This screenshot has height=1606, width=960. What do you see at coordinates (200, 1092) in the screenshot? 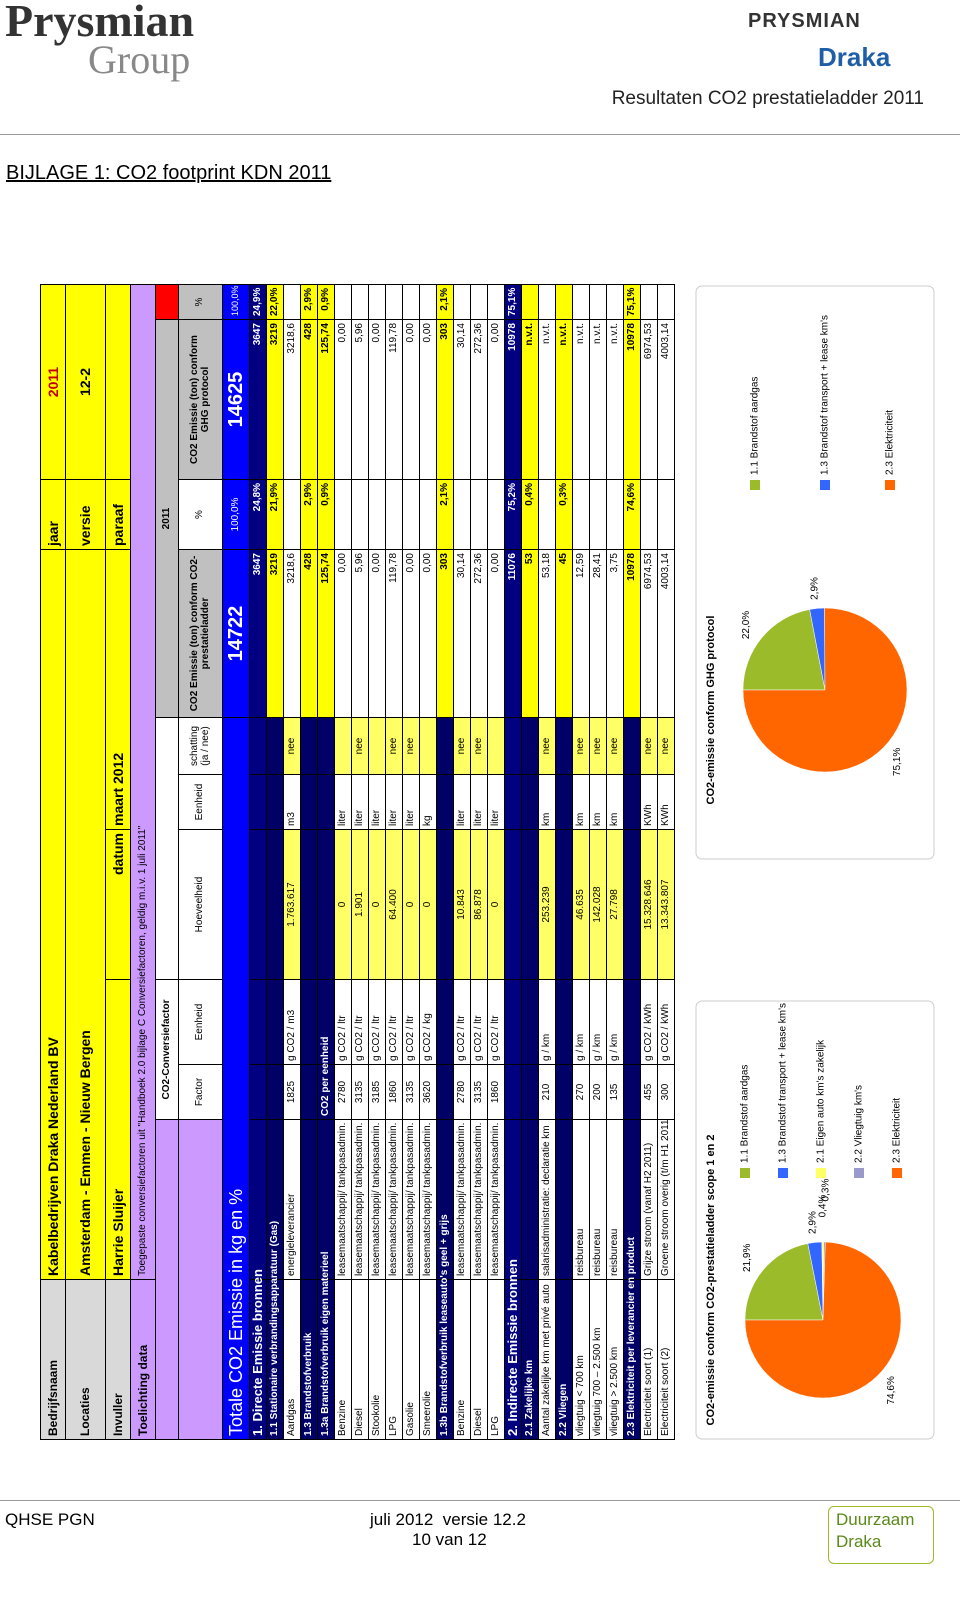
I see `column-header: Factor` at bounding box center [200, 1092].